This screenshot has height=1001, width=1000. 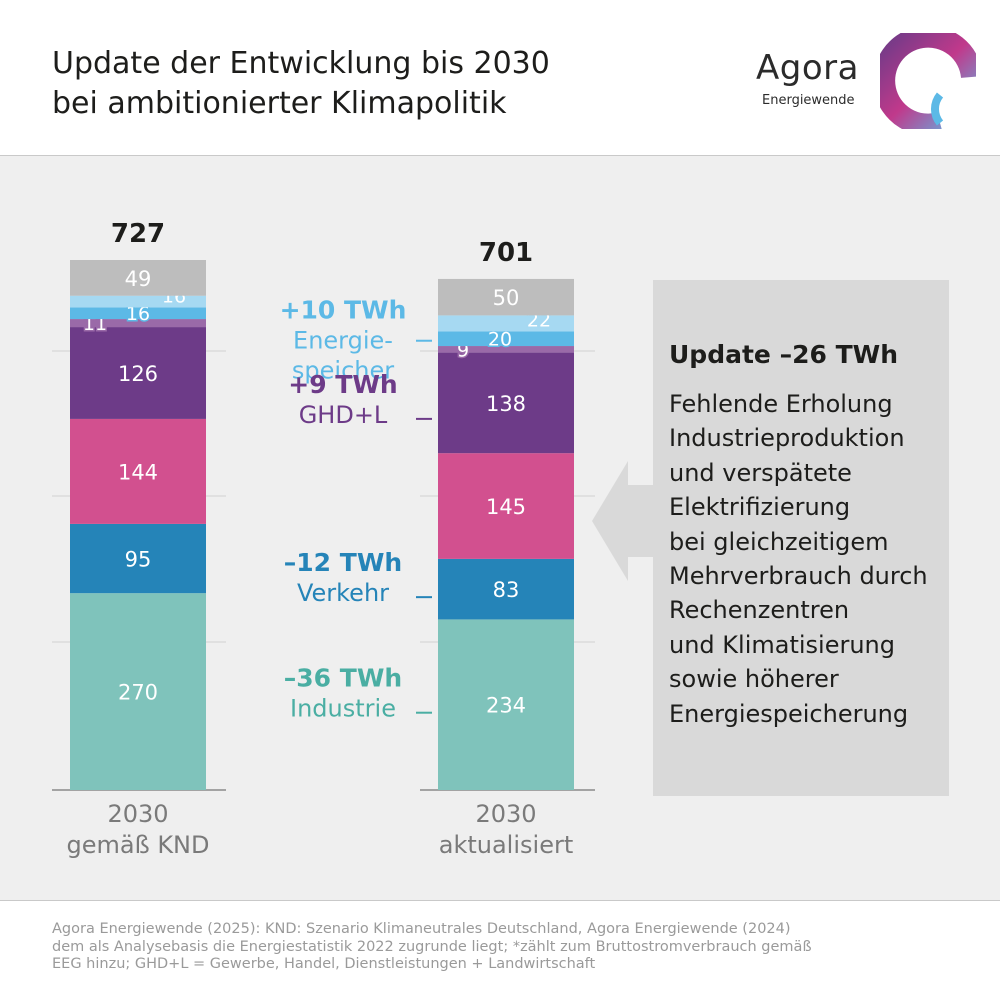 I want to click on bar-value-label: 144, so click(x=138, y=472).